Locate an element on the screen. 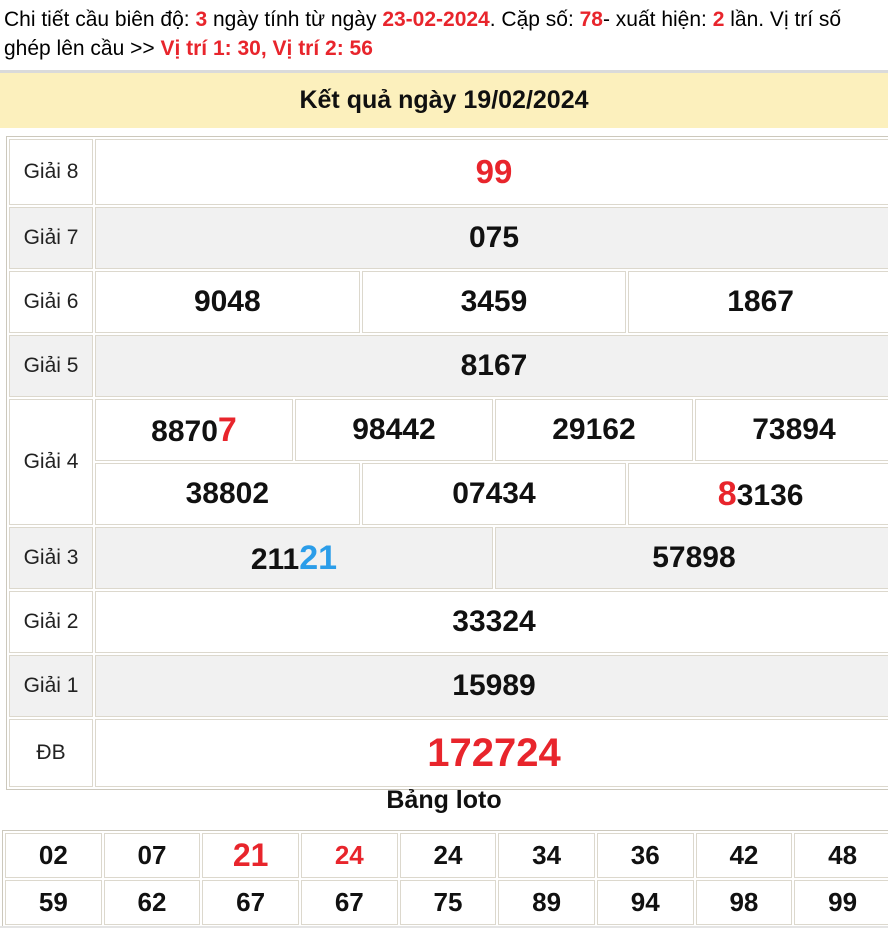 The image size is (888, 928). prize-value-db: 172724 is located at coordinates (491, 753).